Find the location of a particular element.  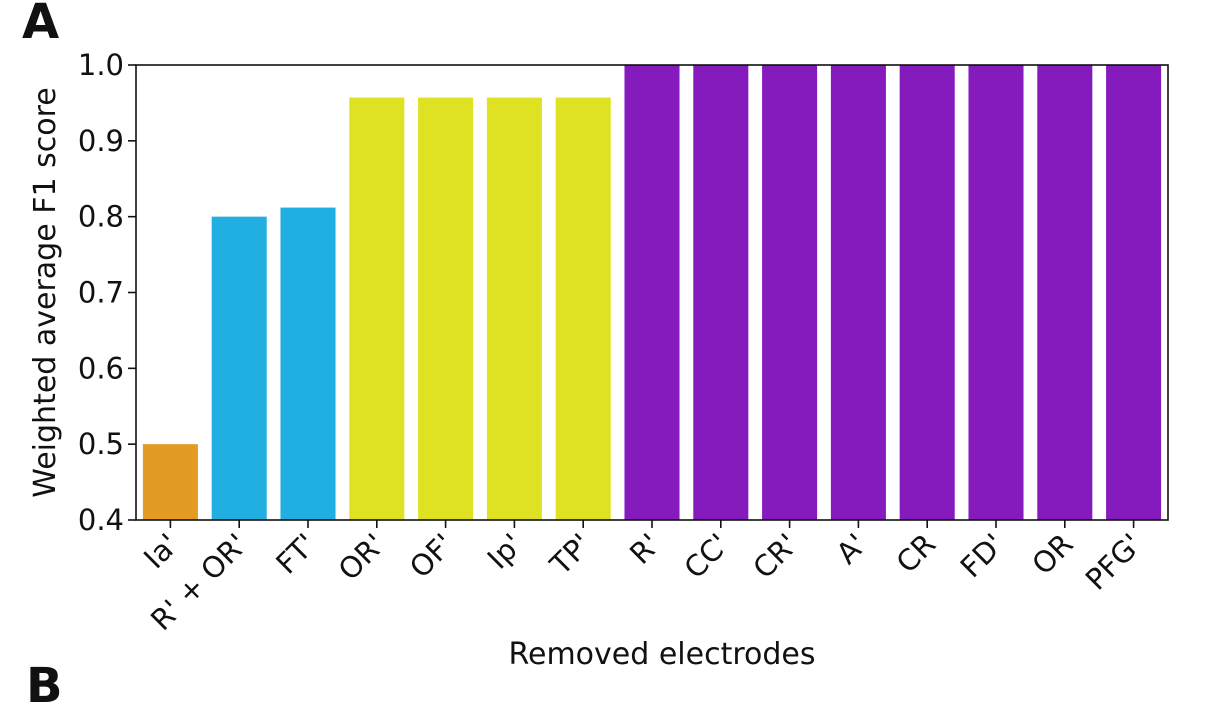

x-axis-title: Removed electrodes is located at coordinates (662, 654).